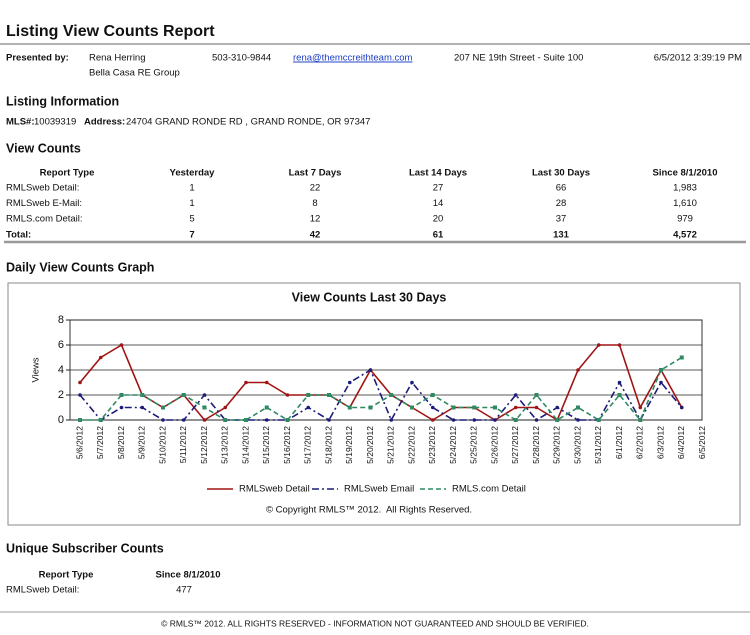  I want to click on x-tick-label: 5/14/2012, so click(245, 445).